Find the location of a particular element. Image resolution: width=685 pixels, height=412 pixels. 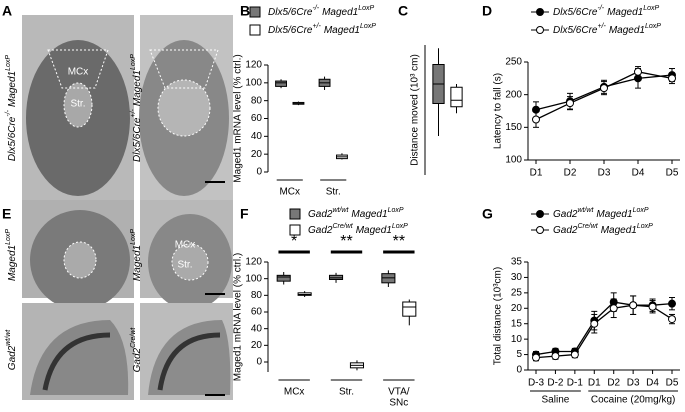

significance-label: ** is located at coordinates (346, 241).